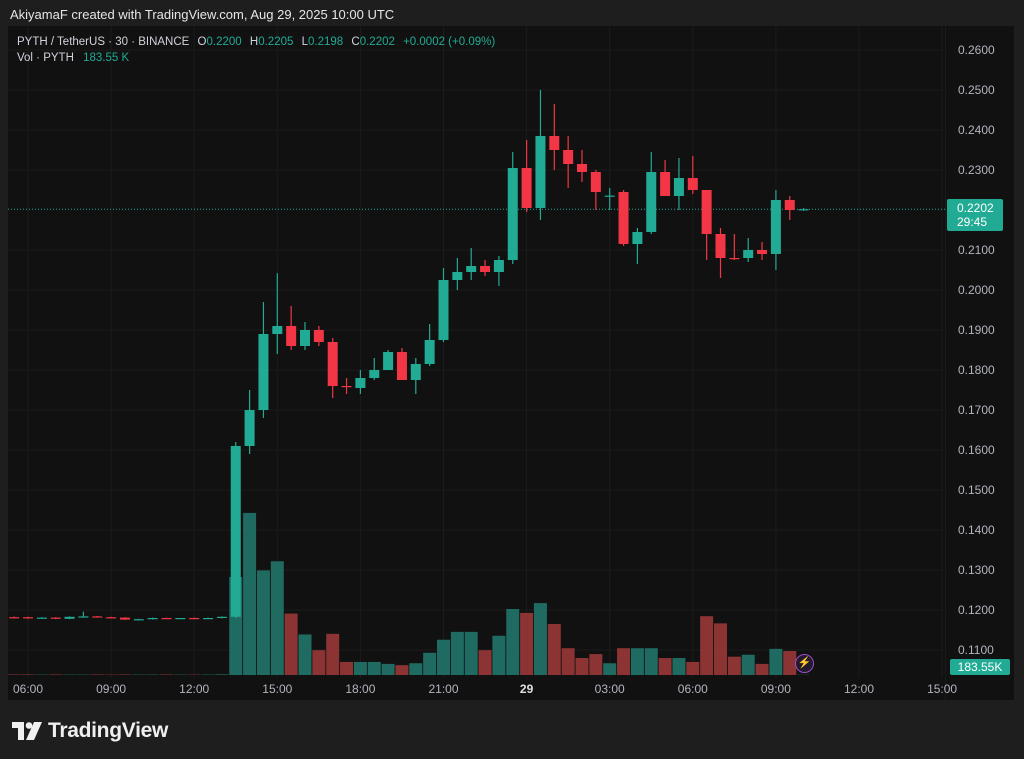 This screenshot has width=1024, height=759. I want to click on close-value: 0.2202, so click(377, 42).